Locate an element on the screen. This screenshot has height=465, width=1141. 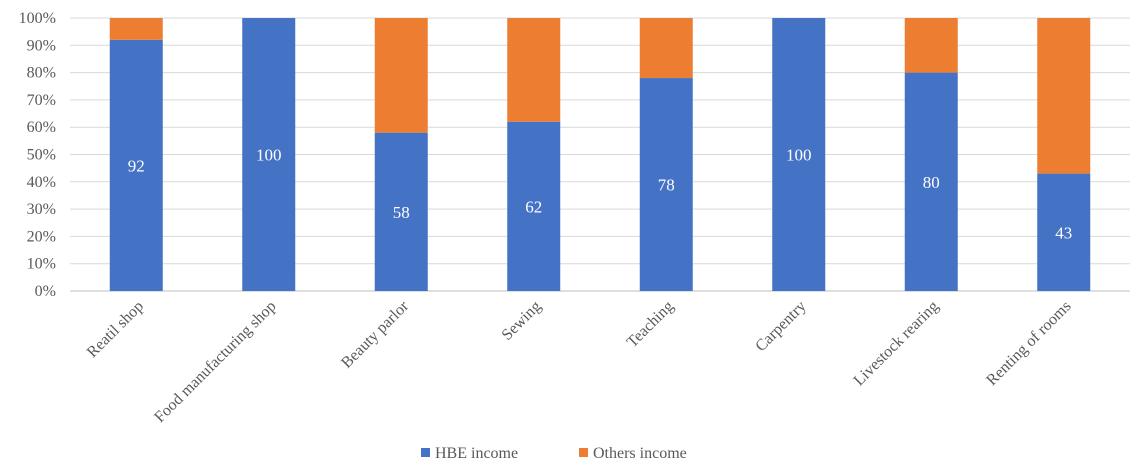
data-label: 92 is located at coordinates (136, 165).